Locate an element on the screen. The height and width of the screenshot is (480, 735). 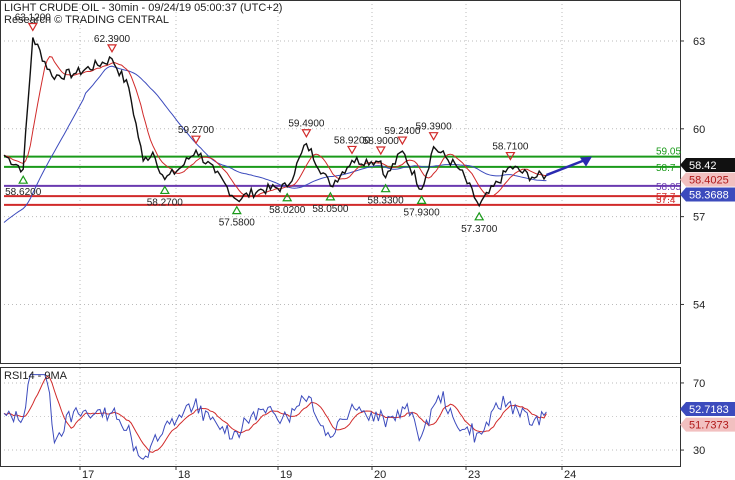
level-label: 57.4 is located at coordinates (666, 200).